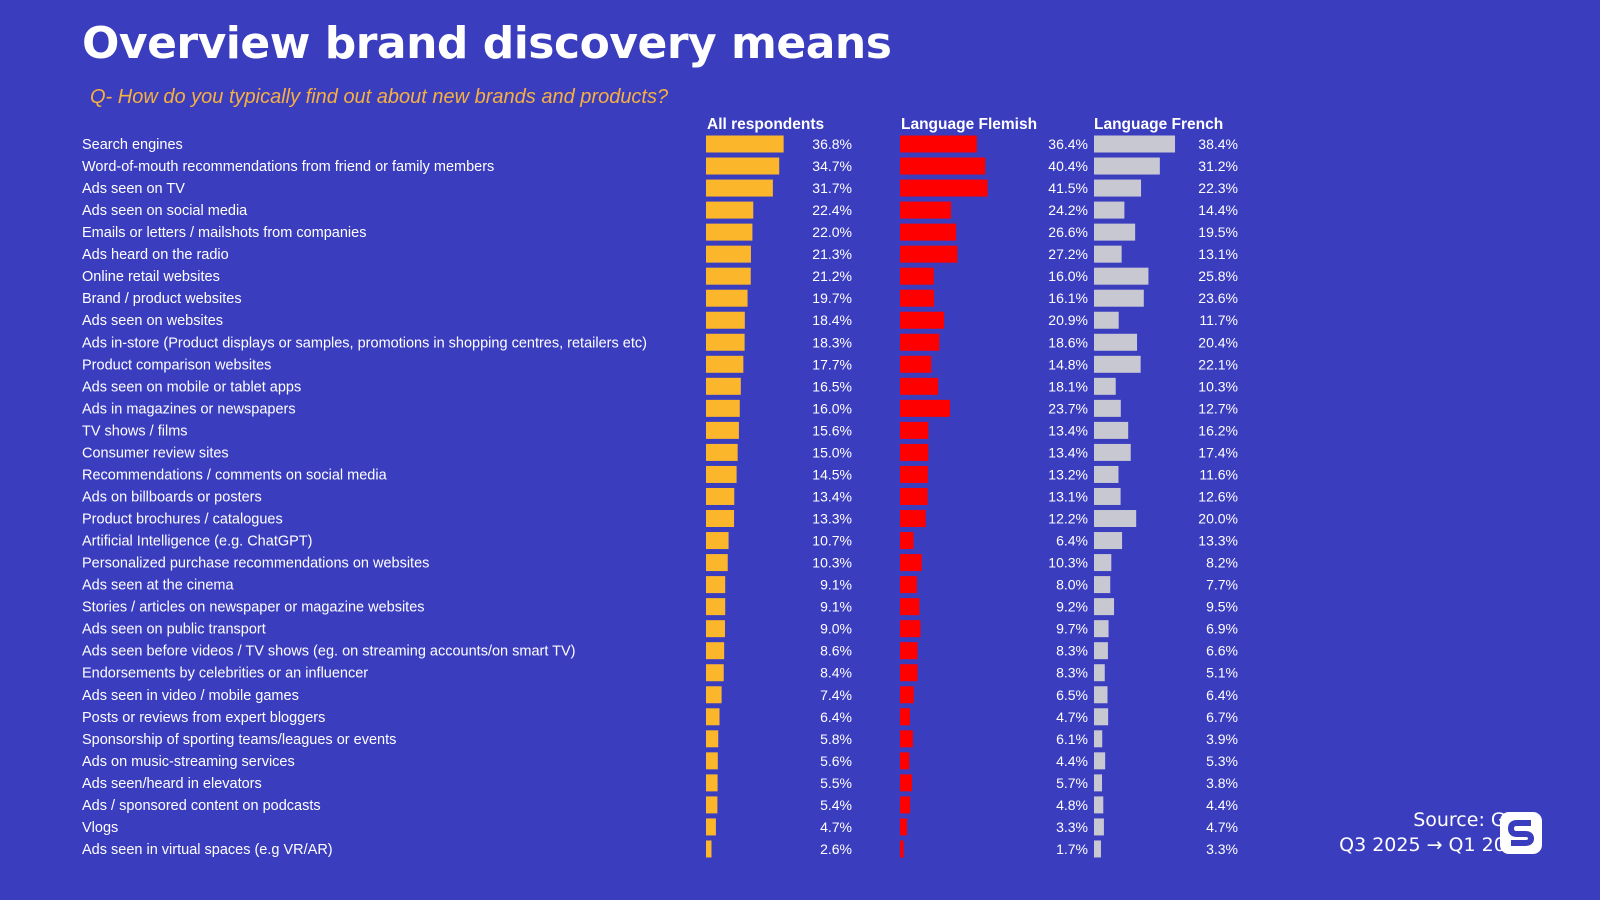  What do you see at coordinates (188, 762) in the screenshot?
I see `category-label: Ads on music-streaming services` at bounding box center [188, 762].